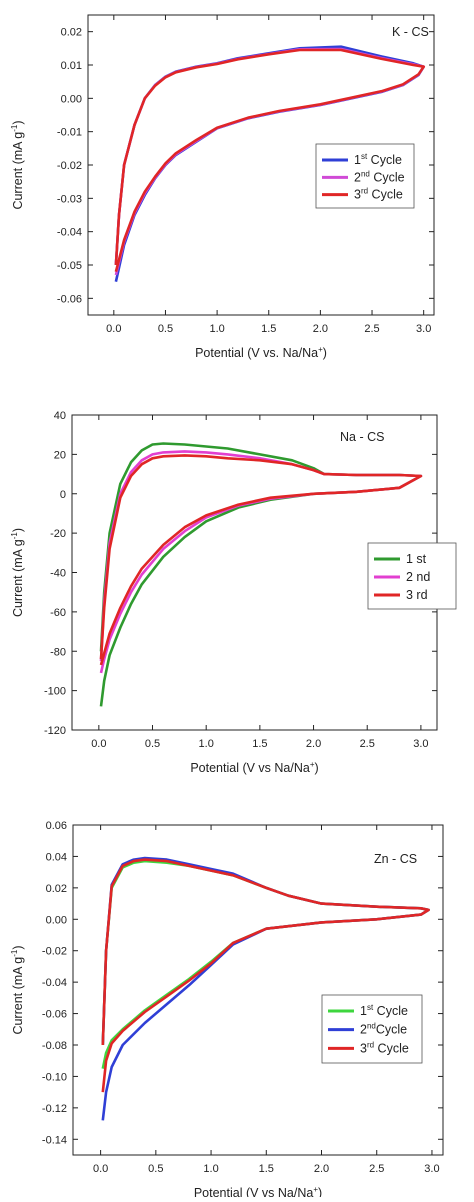 The image size is (474, 1202). I want to click on y-tick-label: -100, so click(55, 692).